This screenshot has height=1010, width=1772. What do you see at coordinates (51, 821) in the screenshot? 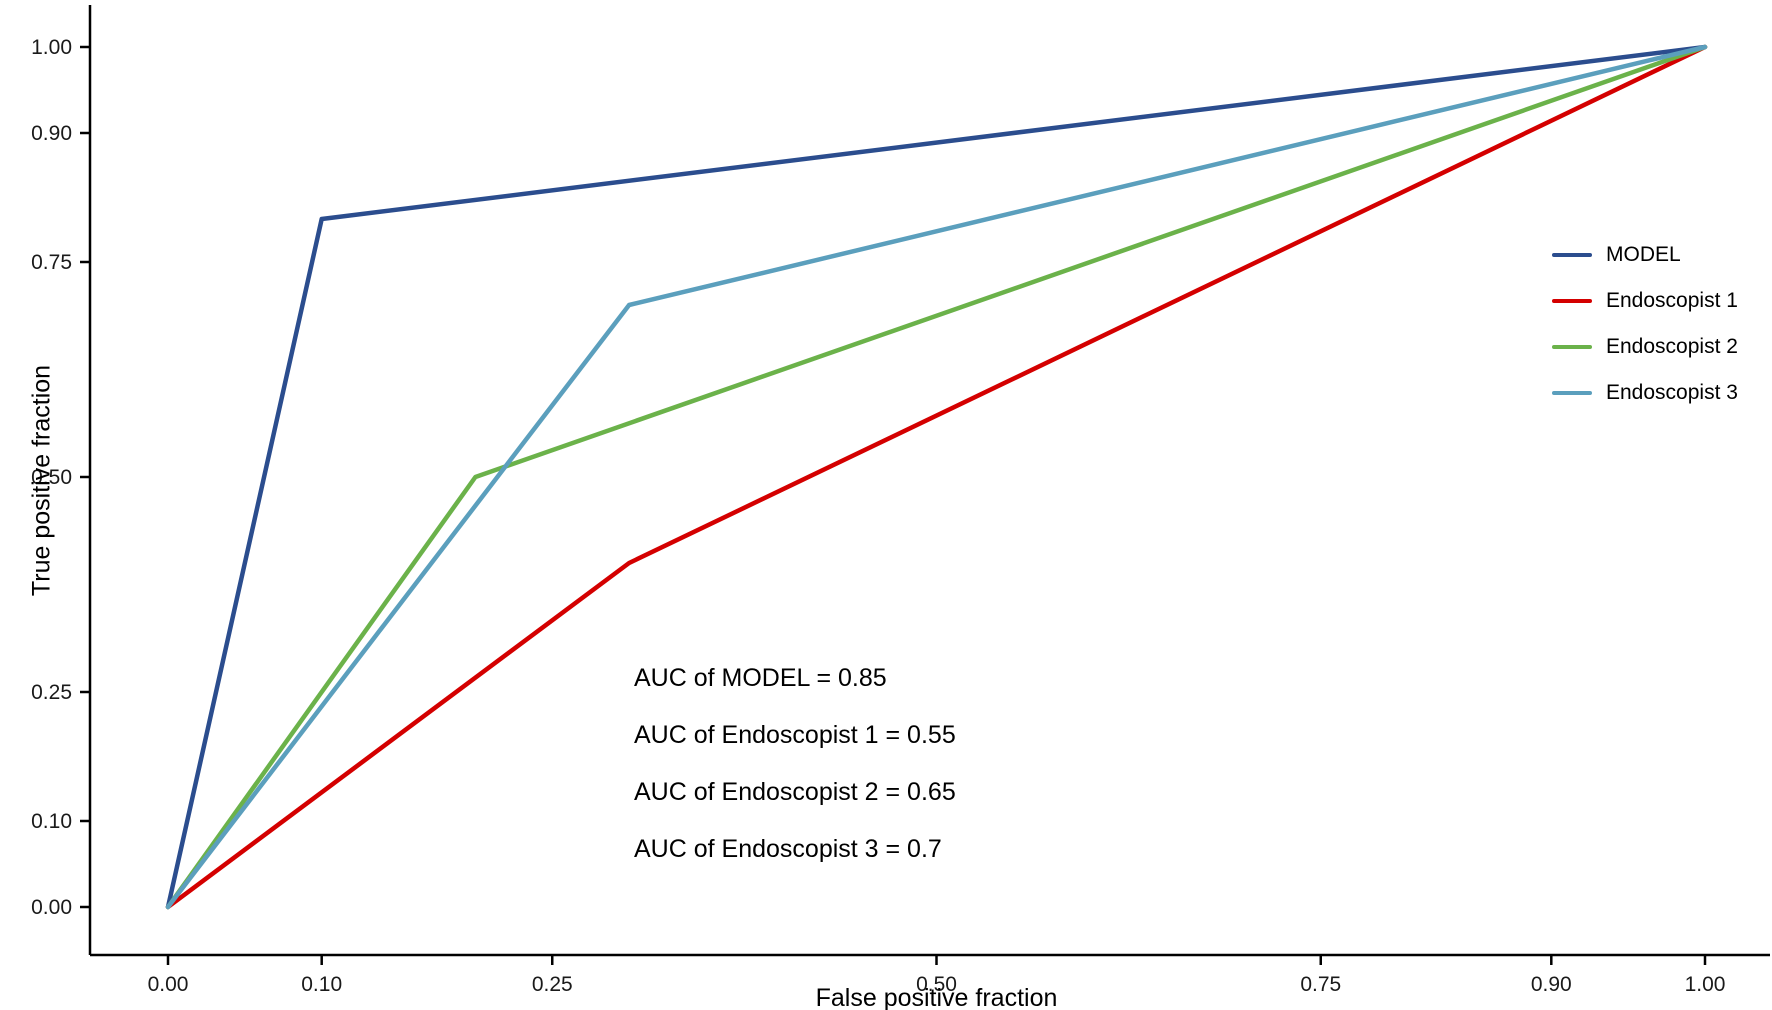
I see `y-tick-label: 0.10` at bounding box center [51, 821].